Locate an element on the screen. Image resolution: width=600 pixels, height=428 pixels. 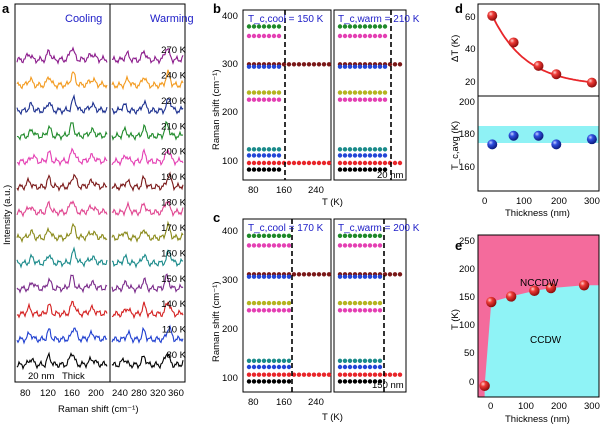
thick-label: Thick is located at coordinates (73, 376).